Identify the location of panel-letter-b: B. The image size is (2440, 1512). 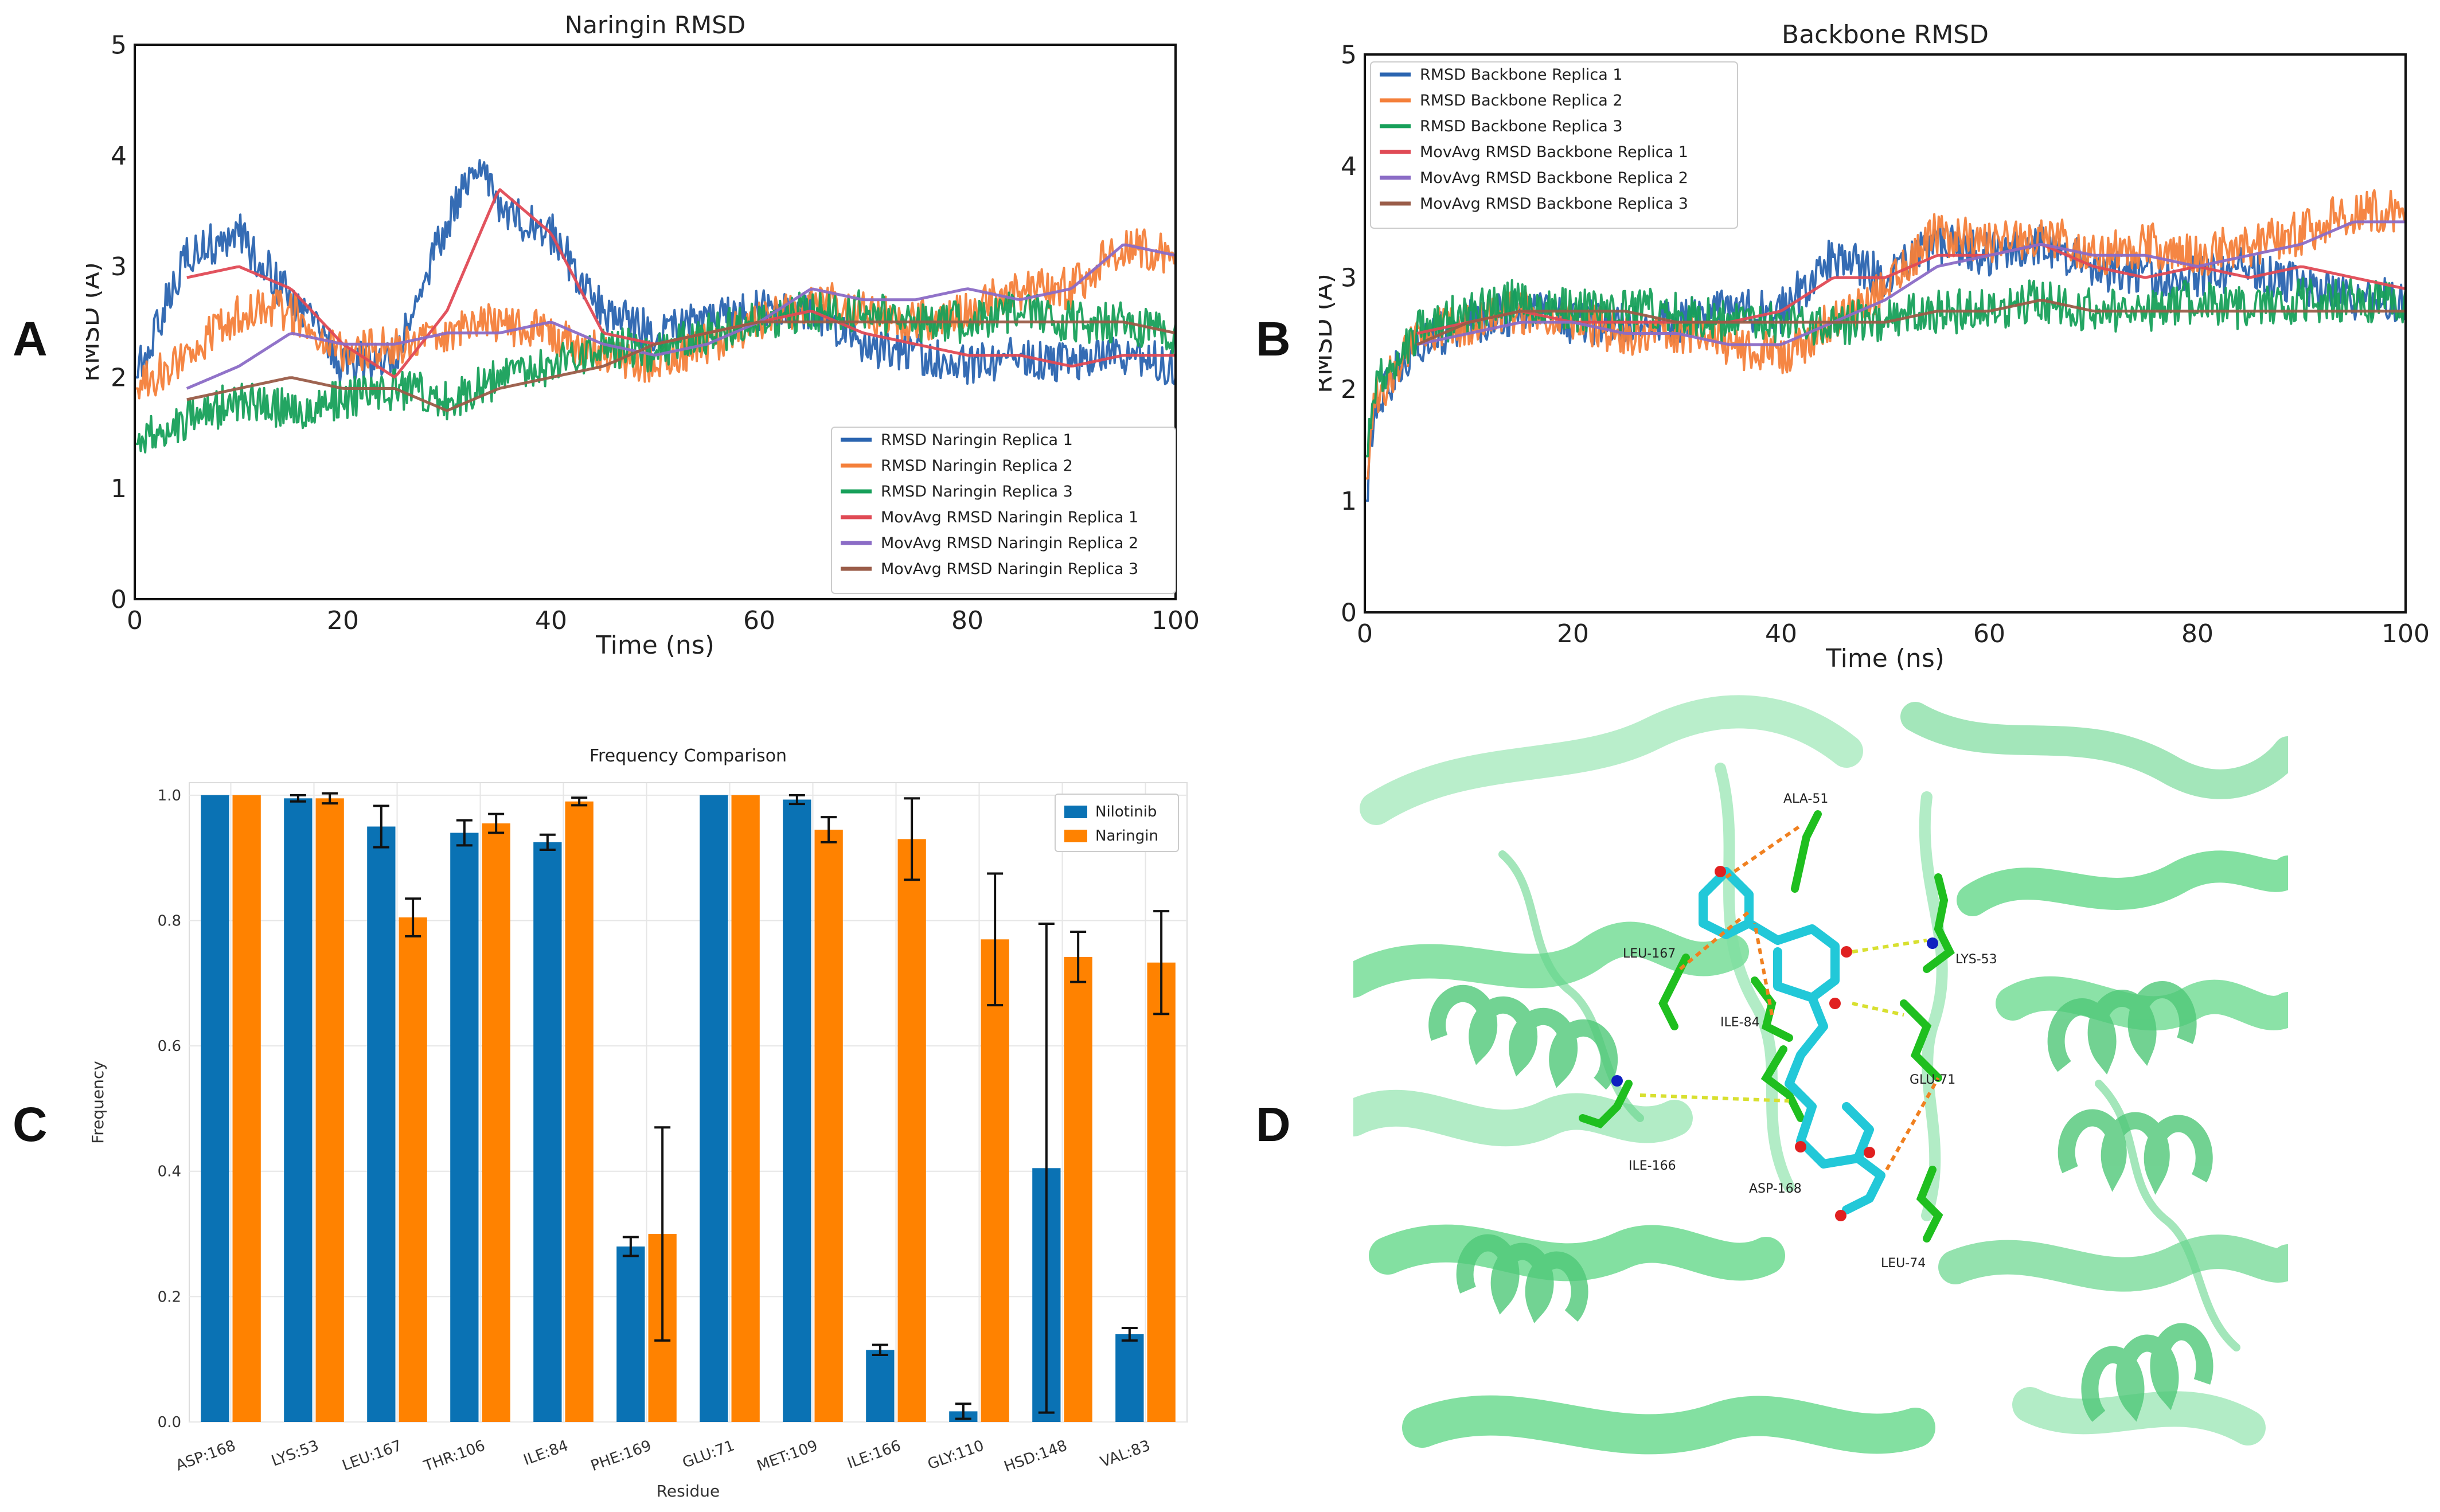
(1273, 339).